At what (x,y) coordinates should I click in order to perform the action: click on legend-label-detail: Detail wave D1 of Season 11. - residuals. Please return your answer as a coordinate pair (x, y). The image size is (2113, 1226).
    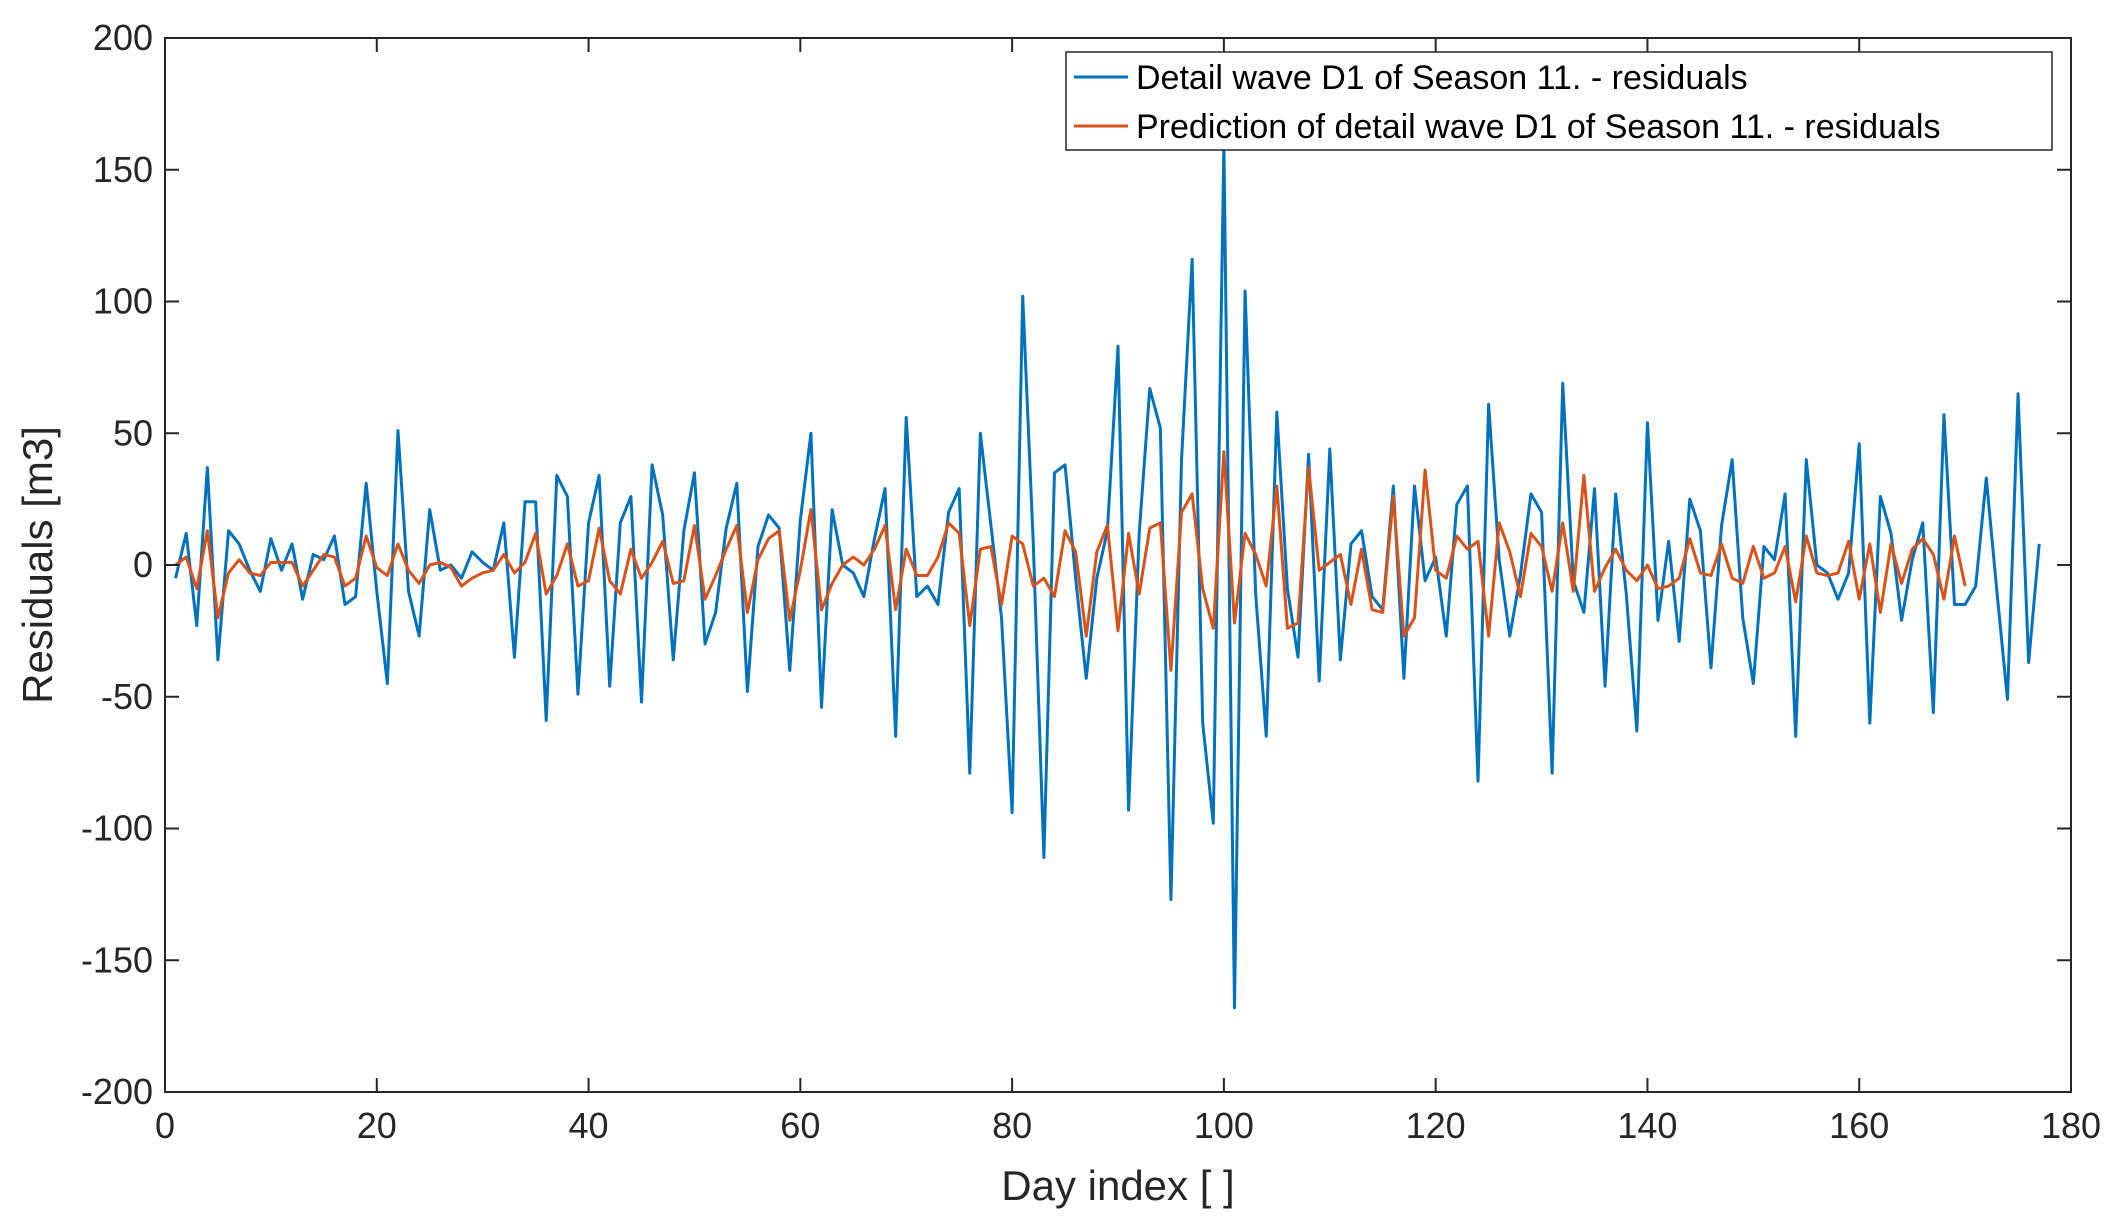
    Looking at the image, I should click on (1442, 78).